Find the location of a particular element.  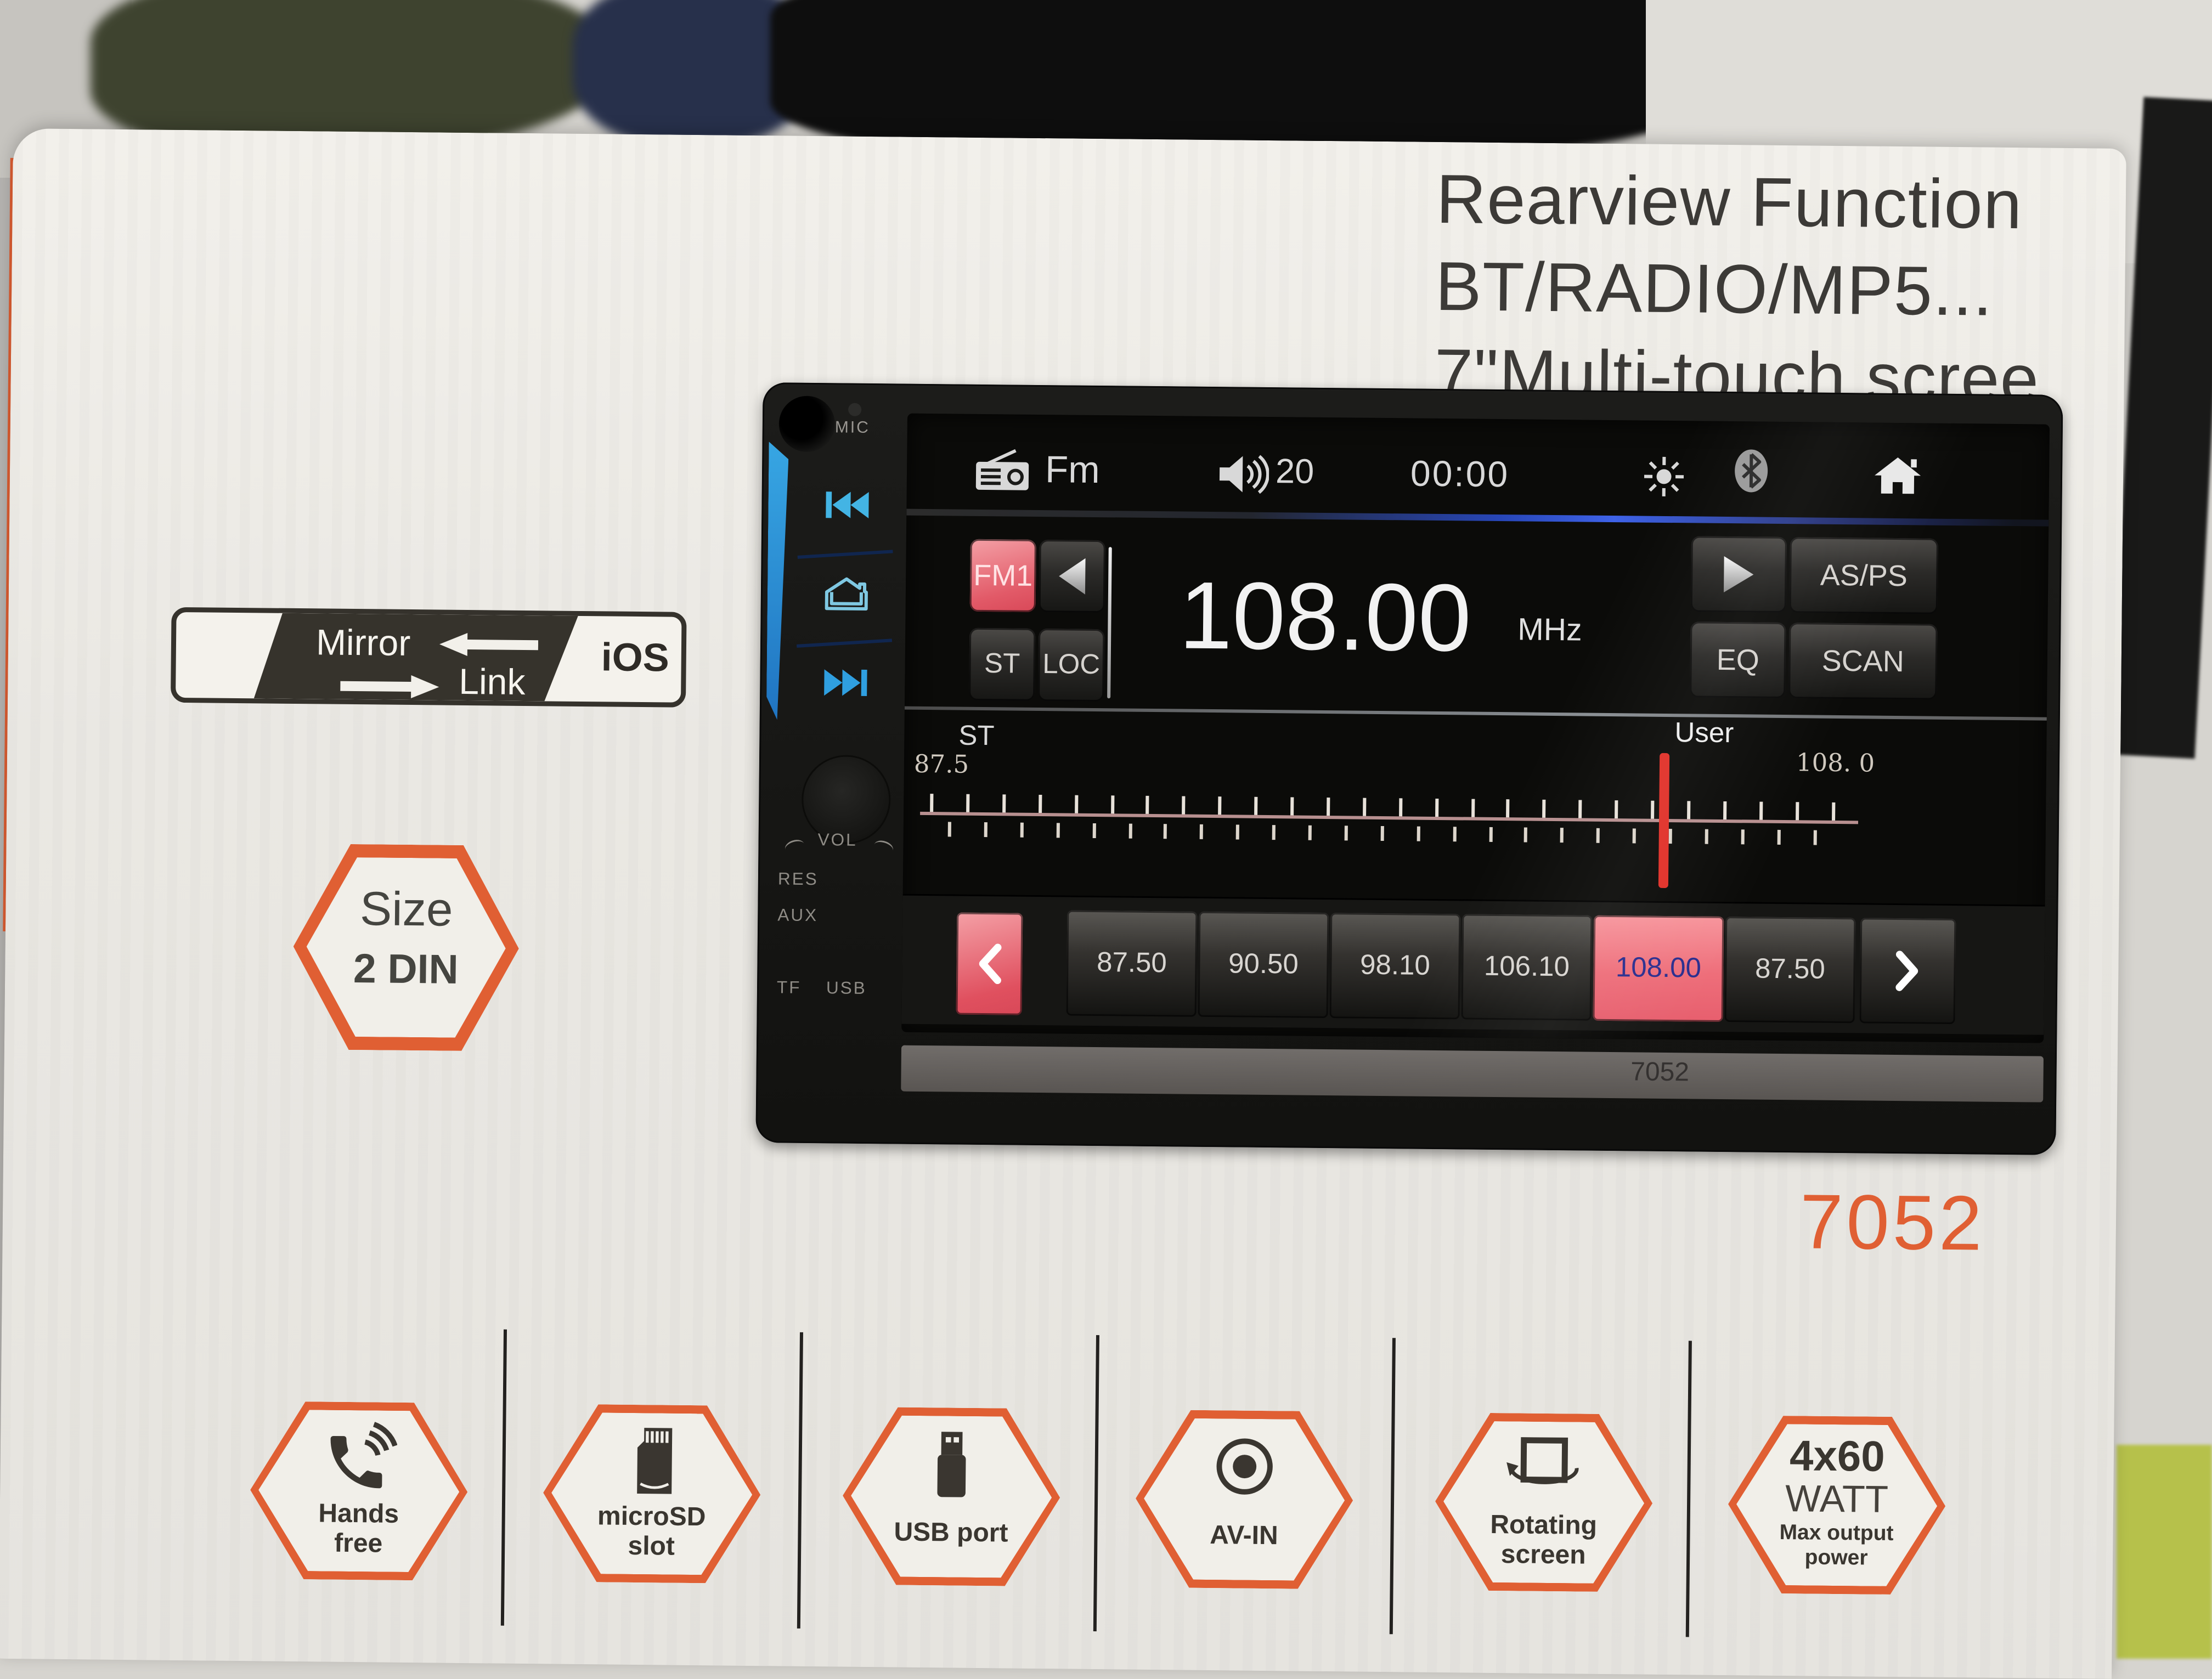

asps-button: AS/PS is located at coordinates (1864, 576).